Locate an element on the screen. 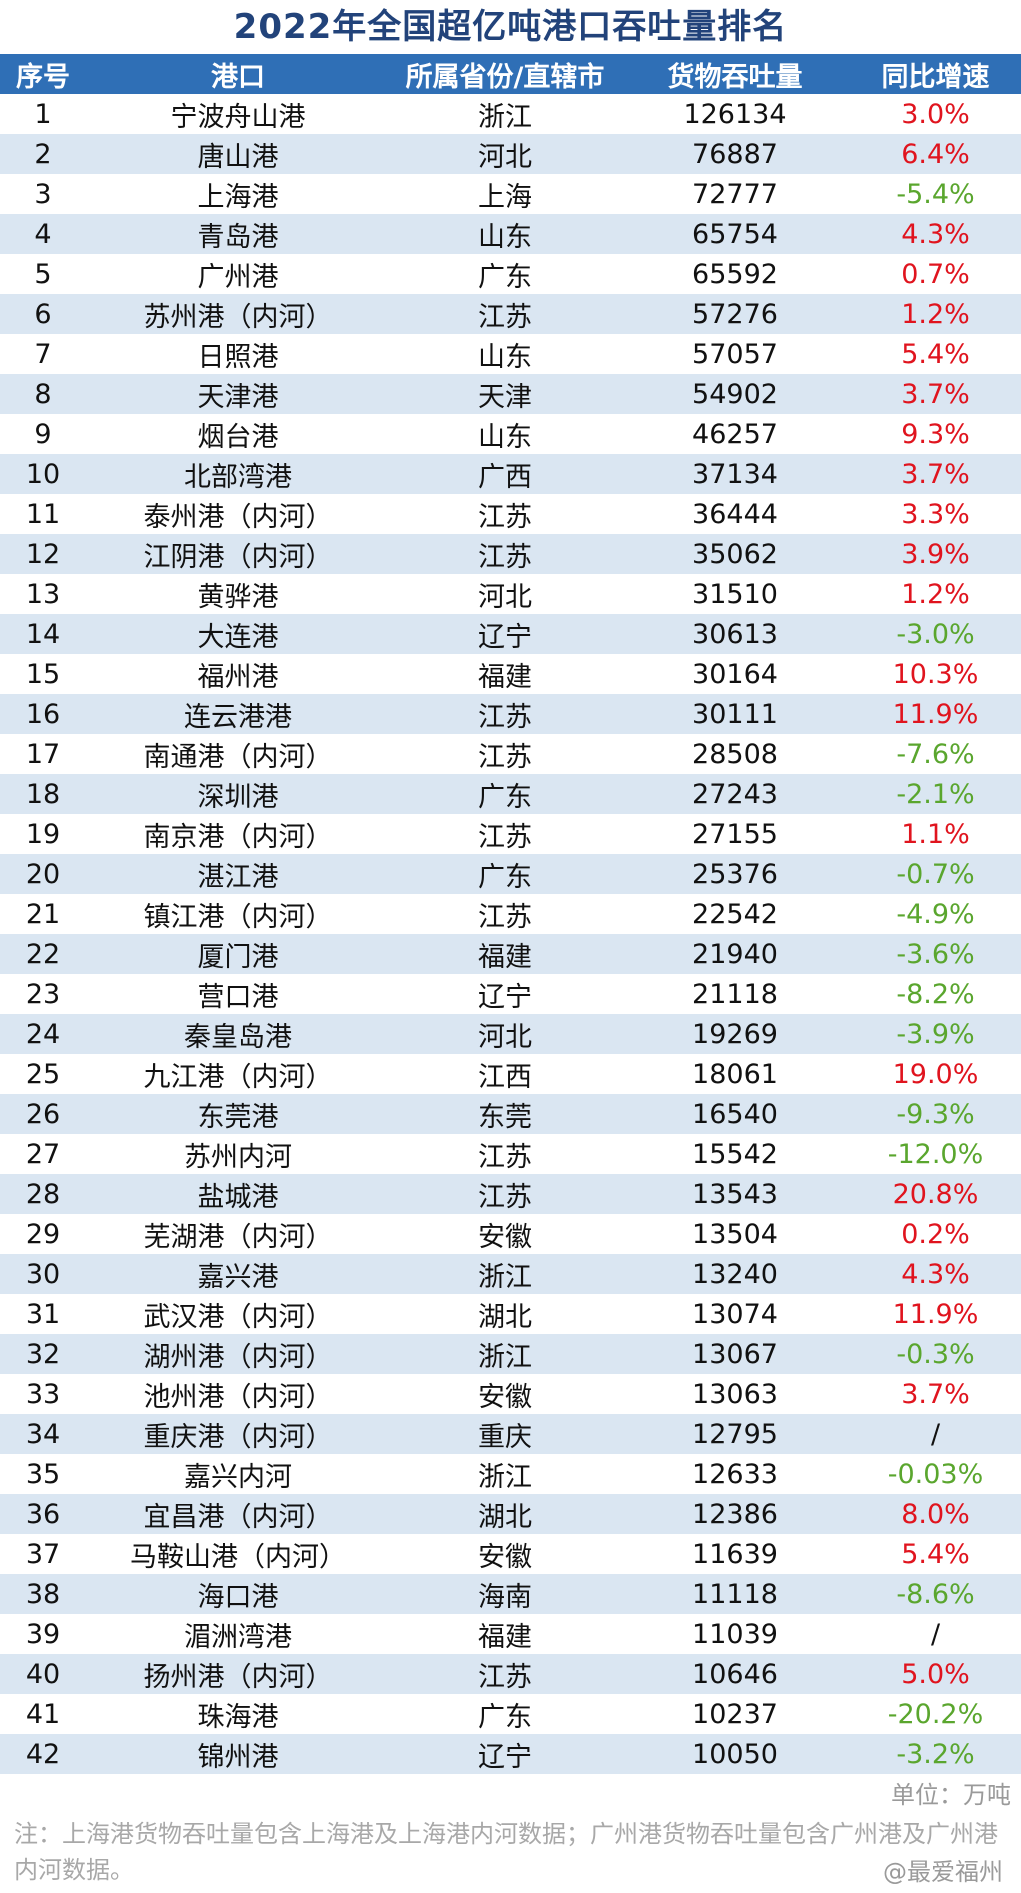 The image size is (1021, 1893). table-row: 18 深圳港 广东 27243 -2.1% is located at coordinates (510, 794).